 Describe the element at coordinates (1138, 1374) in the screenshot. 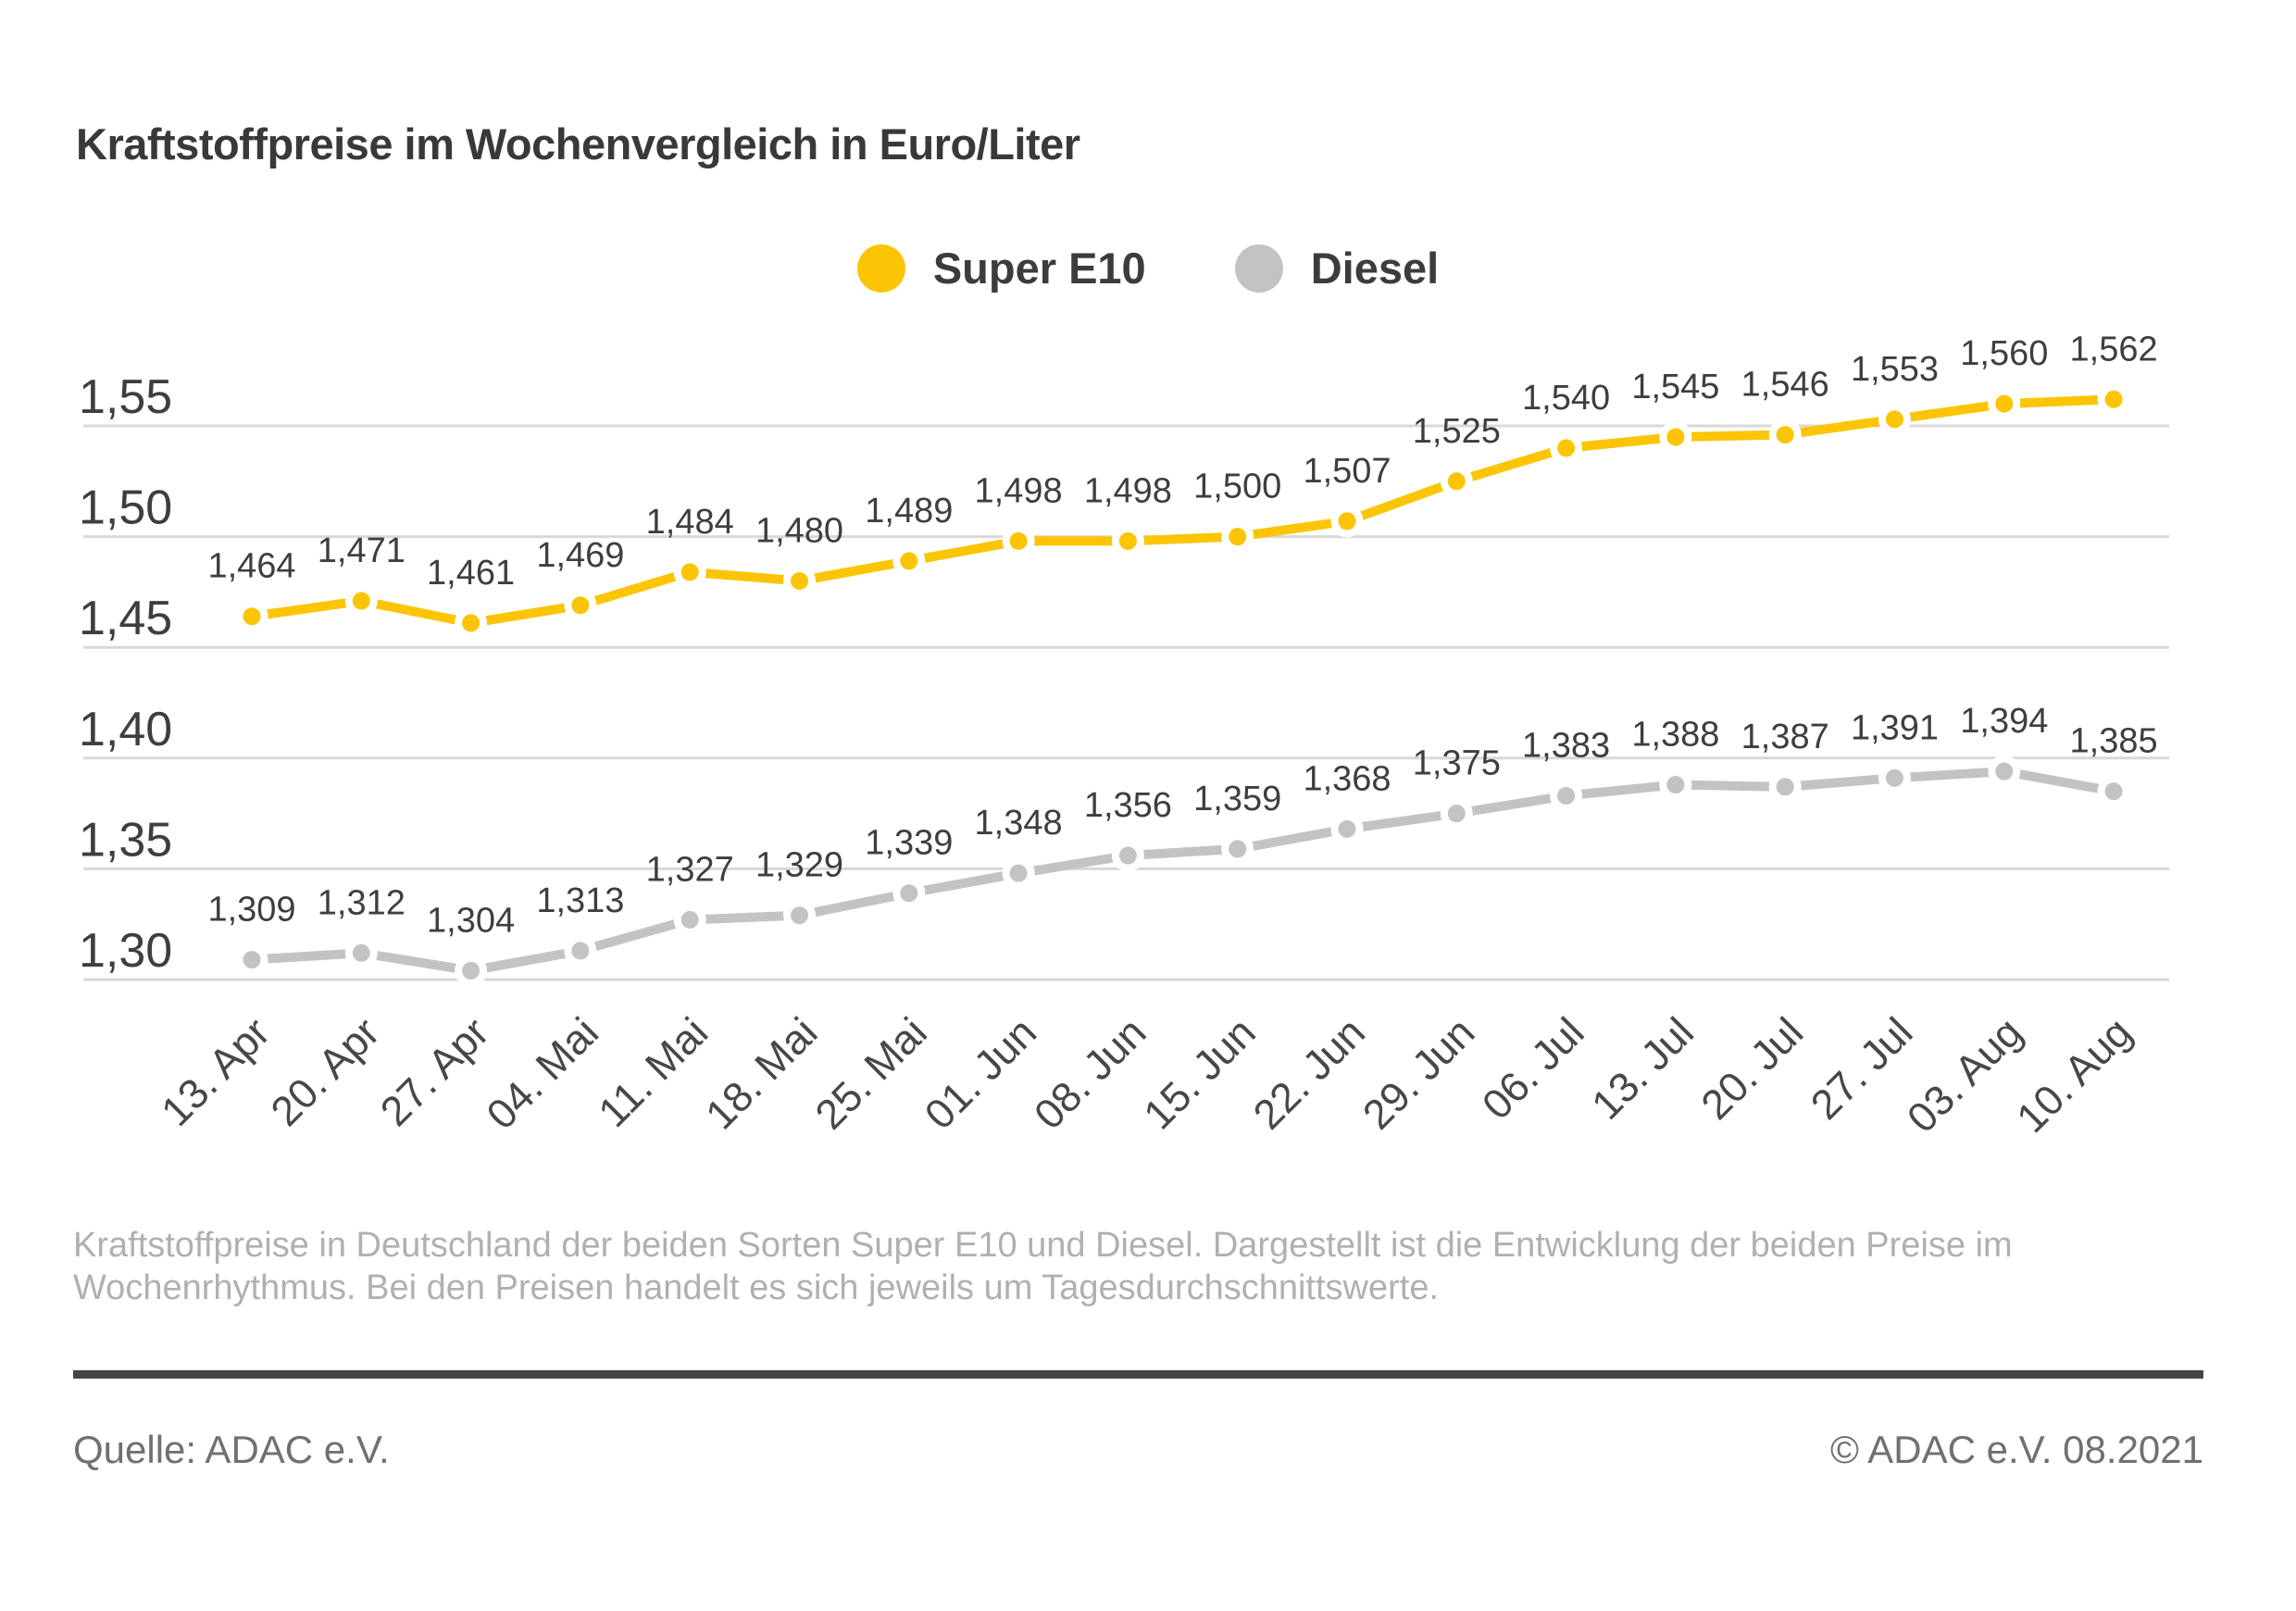

I see `divider-rule` at that location.